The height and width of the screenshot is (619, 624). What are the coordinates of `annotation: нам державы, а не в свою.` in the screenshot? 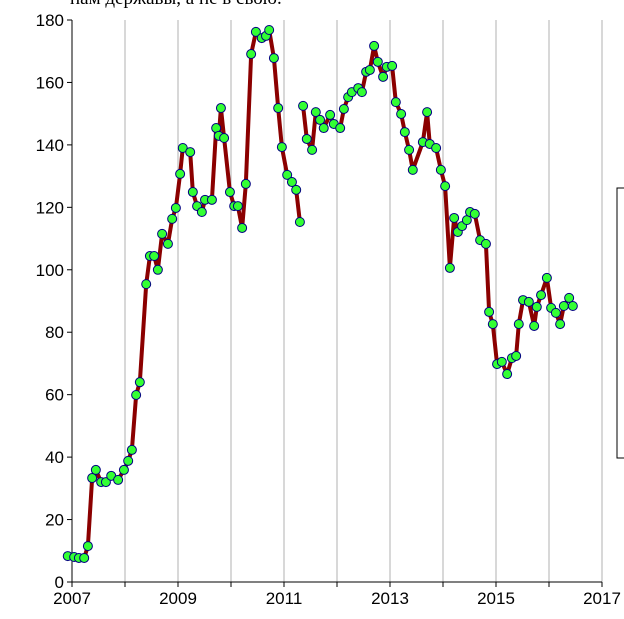 It's located at (176, 4).